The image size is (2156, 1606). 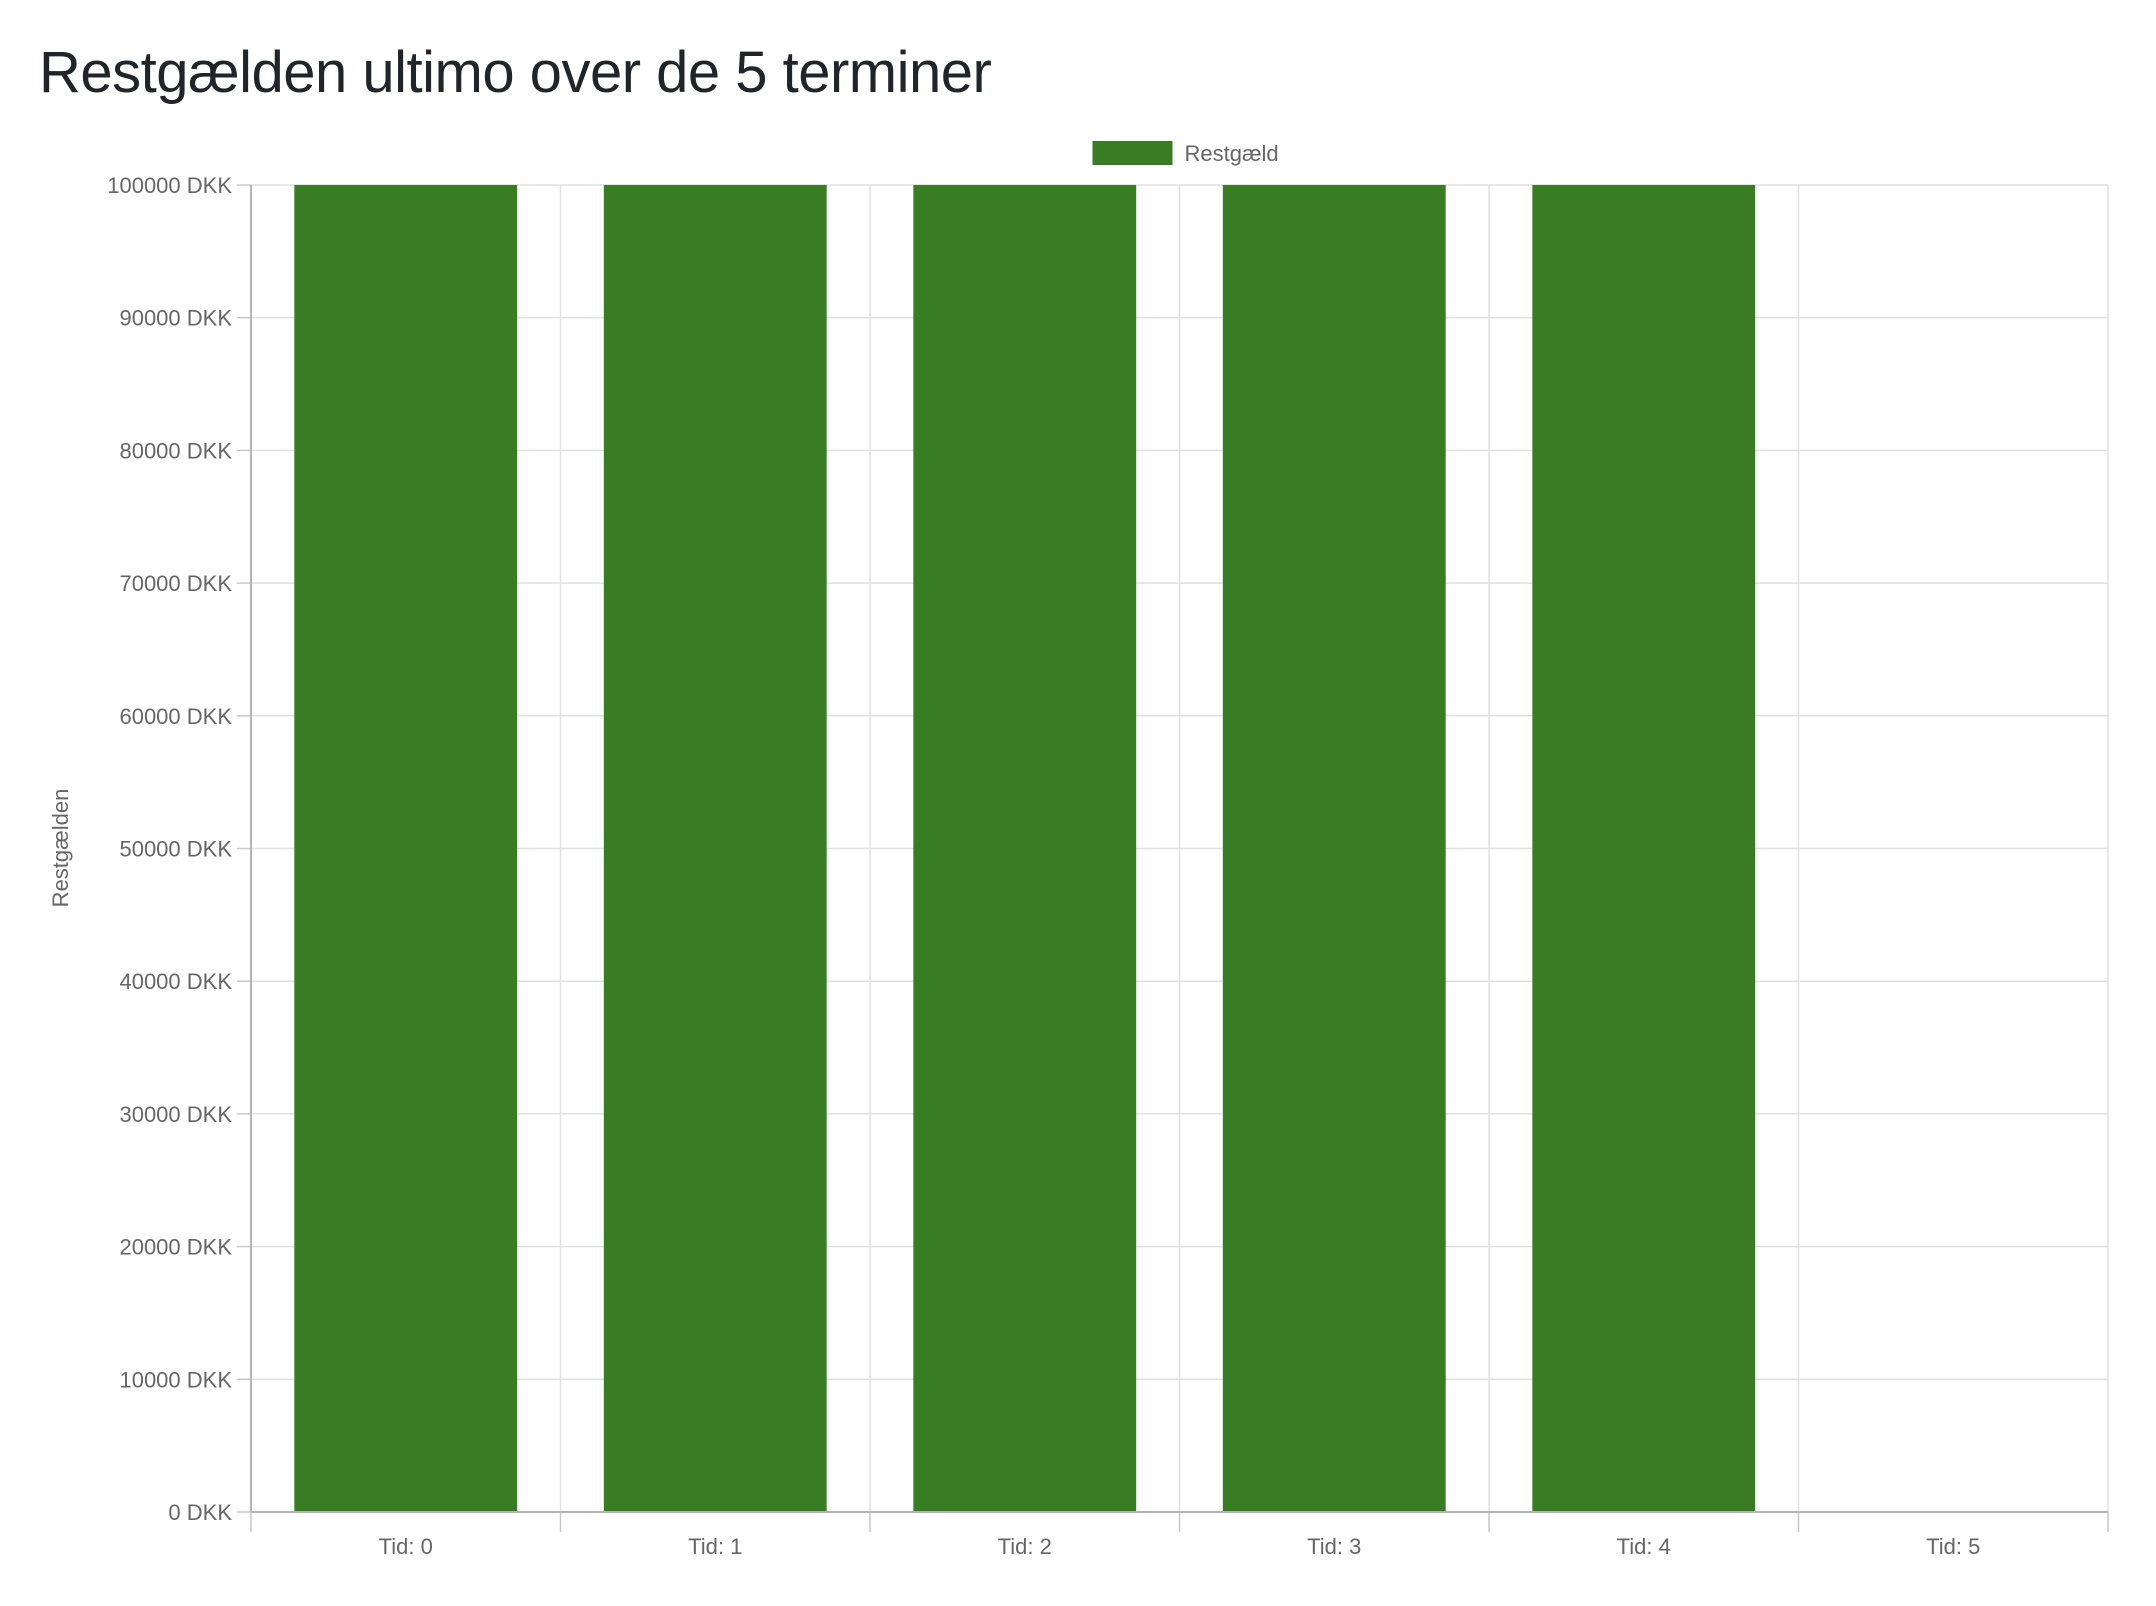 What do you see at coordinates (175, 1114) in the screenshot?
I see `y-tick-label: 30000 DKK` at bounding box center [175, 1114].